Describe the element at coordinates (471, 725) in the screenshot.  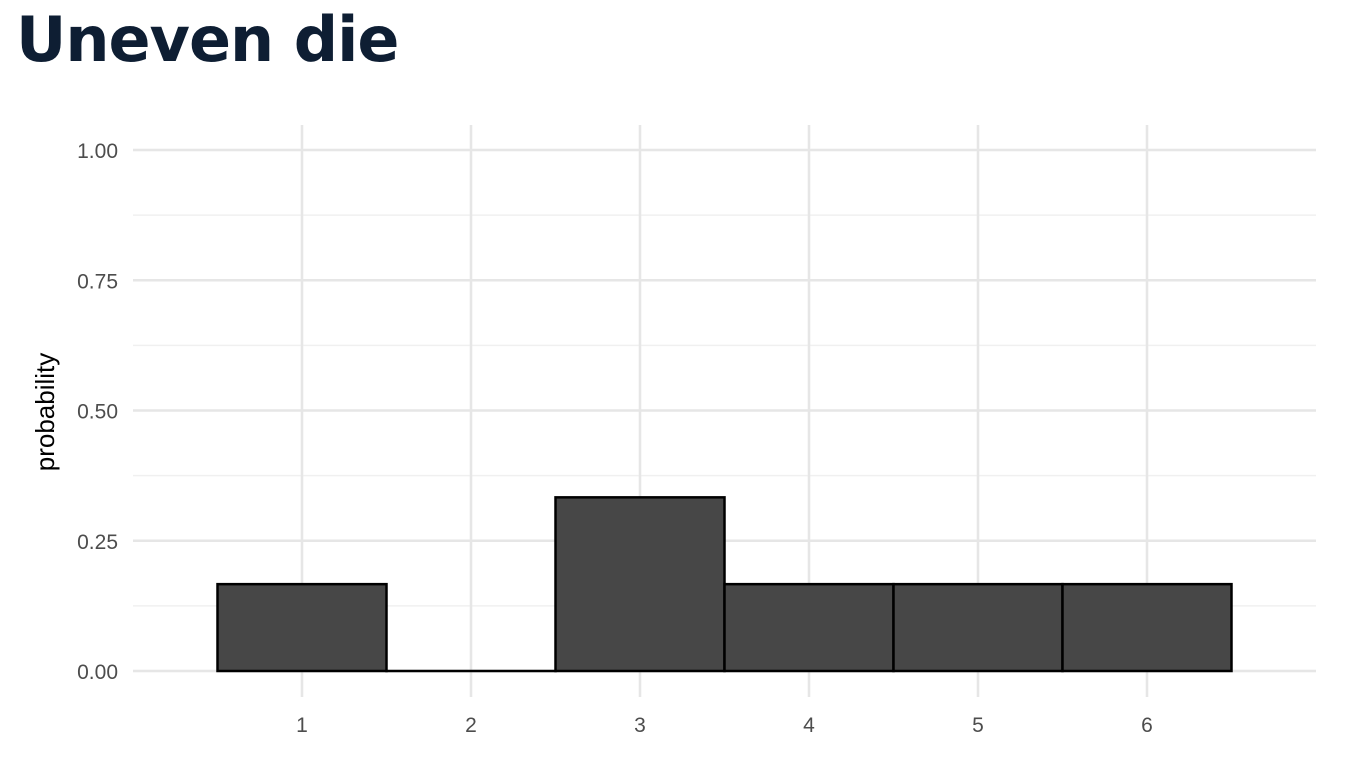
I see `x-tick-label: 2` at that location.